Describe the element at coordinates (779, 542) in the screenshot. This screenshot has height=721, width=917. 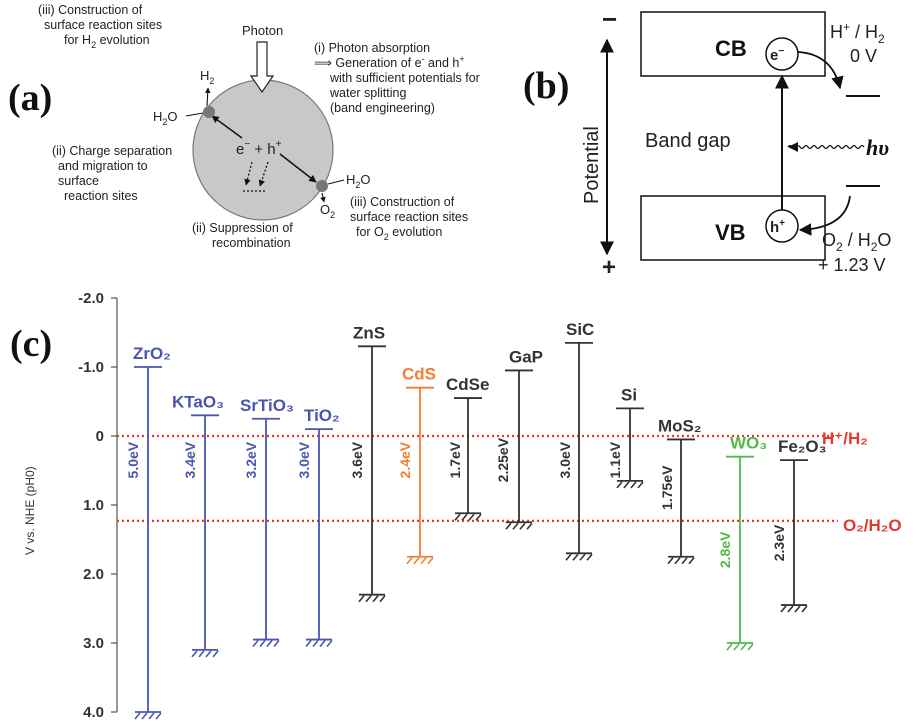
I see `band-gap-label: 2.3eV` at that location.